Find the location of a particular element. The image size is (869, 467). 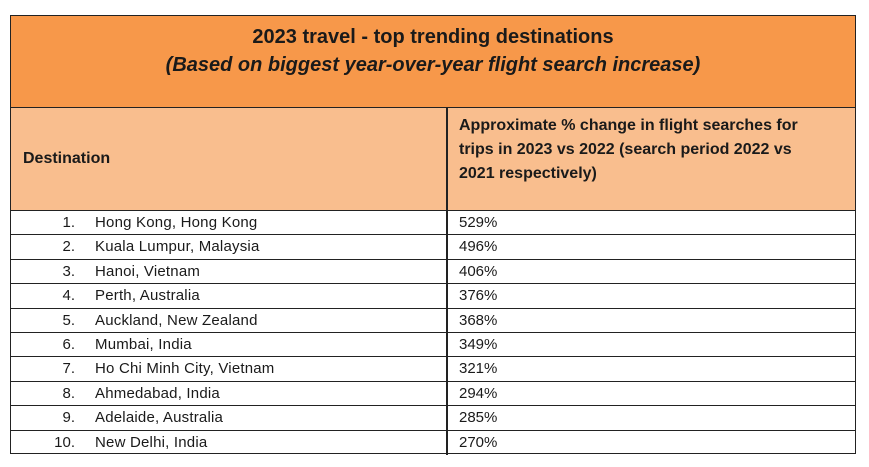

table-row: 1. Hong Kong, Hong Kong 529% is located at coordinates (433, 223).